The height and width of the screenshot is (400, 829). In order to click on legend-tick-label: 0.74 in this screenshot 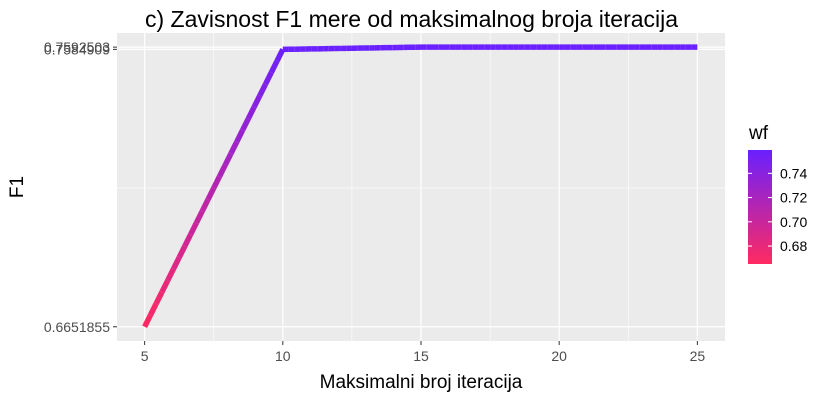, I will do `click(793, 173)`.